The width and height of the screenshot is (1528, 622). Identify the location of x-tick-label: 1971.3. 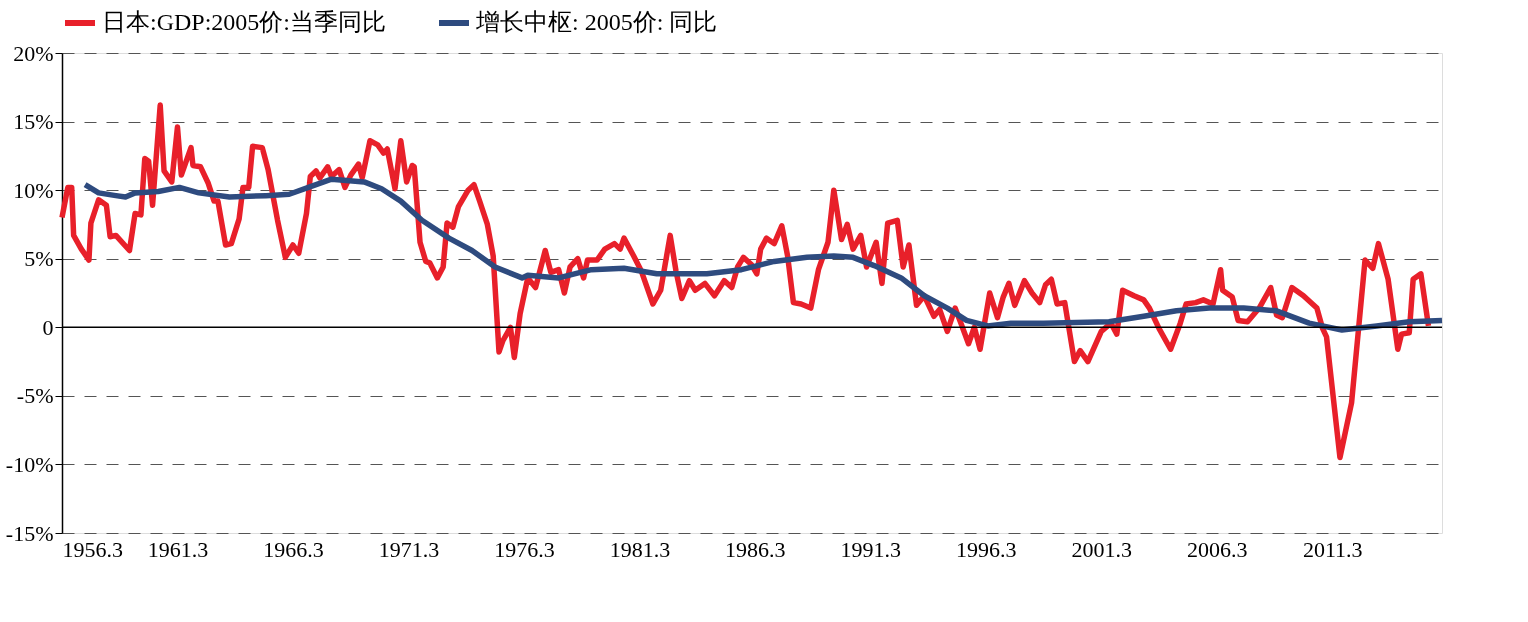
(409, 549).